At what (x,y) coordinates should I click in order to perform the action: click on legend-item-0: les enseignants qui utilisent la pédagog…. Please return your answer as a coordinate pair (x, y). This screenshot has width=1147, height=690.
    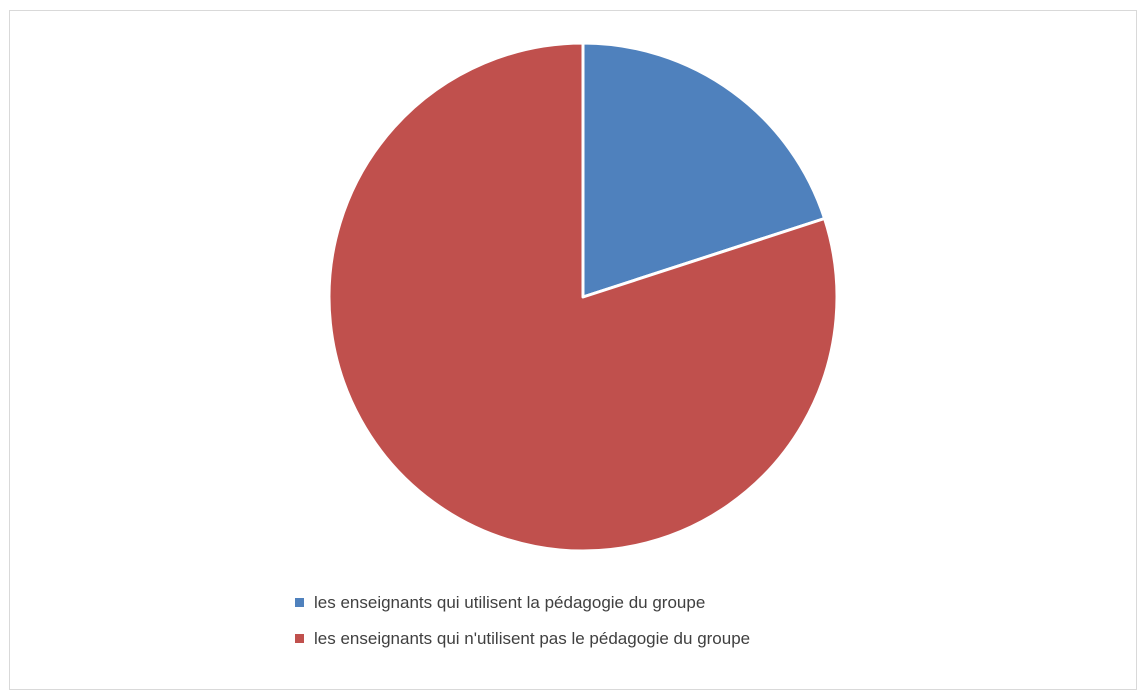
    Looking at the image, I should click on (522, 602).